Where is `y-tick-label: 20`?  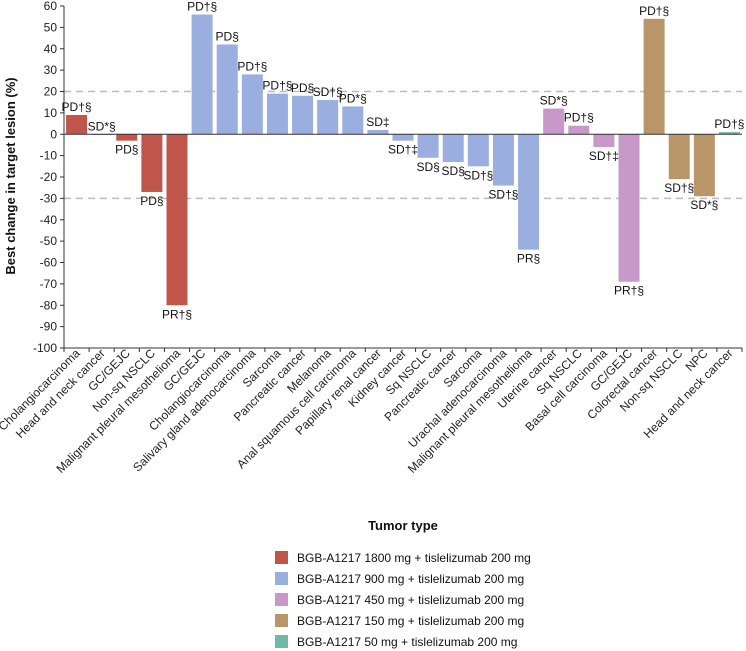 y-tick-label: 20 is located at coordinates (51, 92).